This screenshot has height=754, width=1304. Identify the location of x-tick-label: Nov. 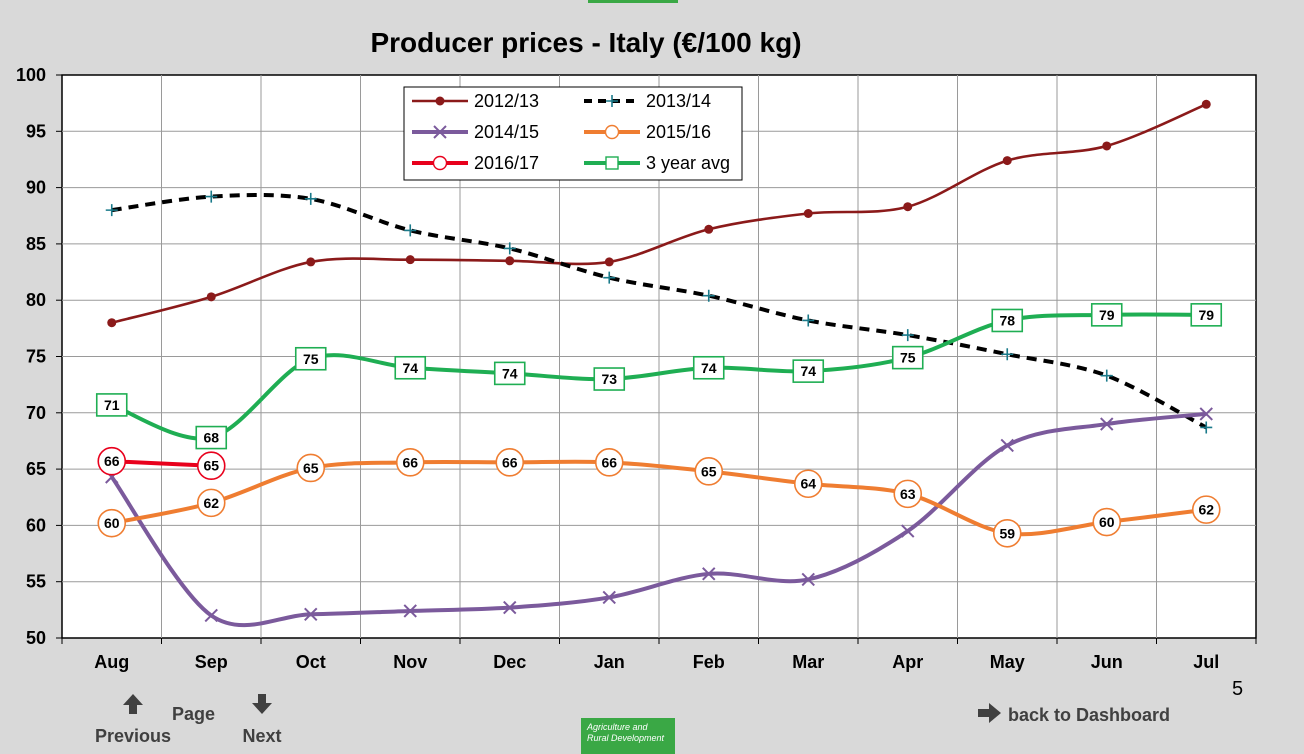
(410, 662).